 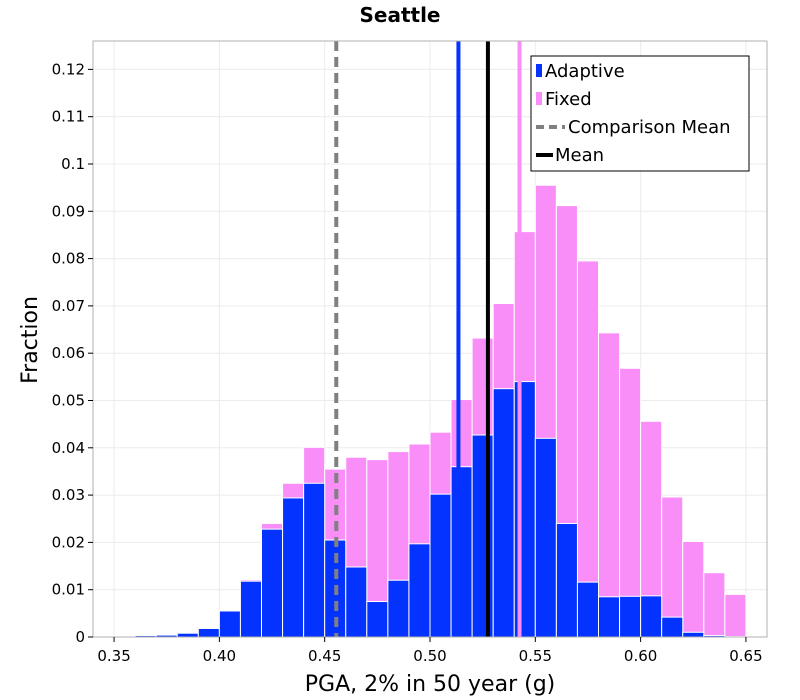 I want to click on legend-swatch-adaptive, so click(x=539, y=70).